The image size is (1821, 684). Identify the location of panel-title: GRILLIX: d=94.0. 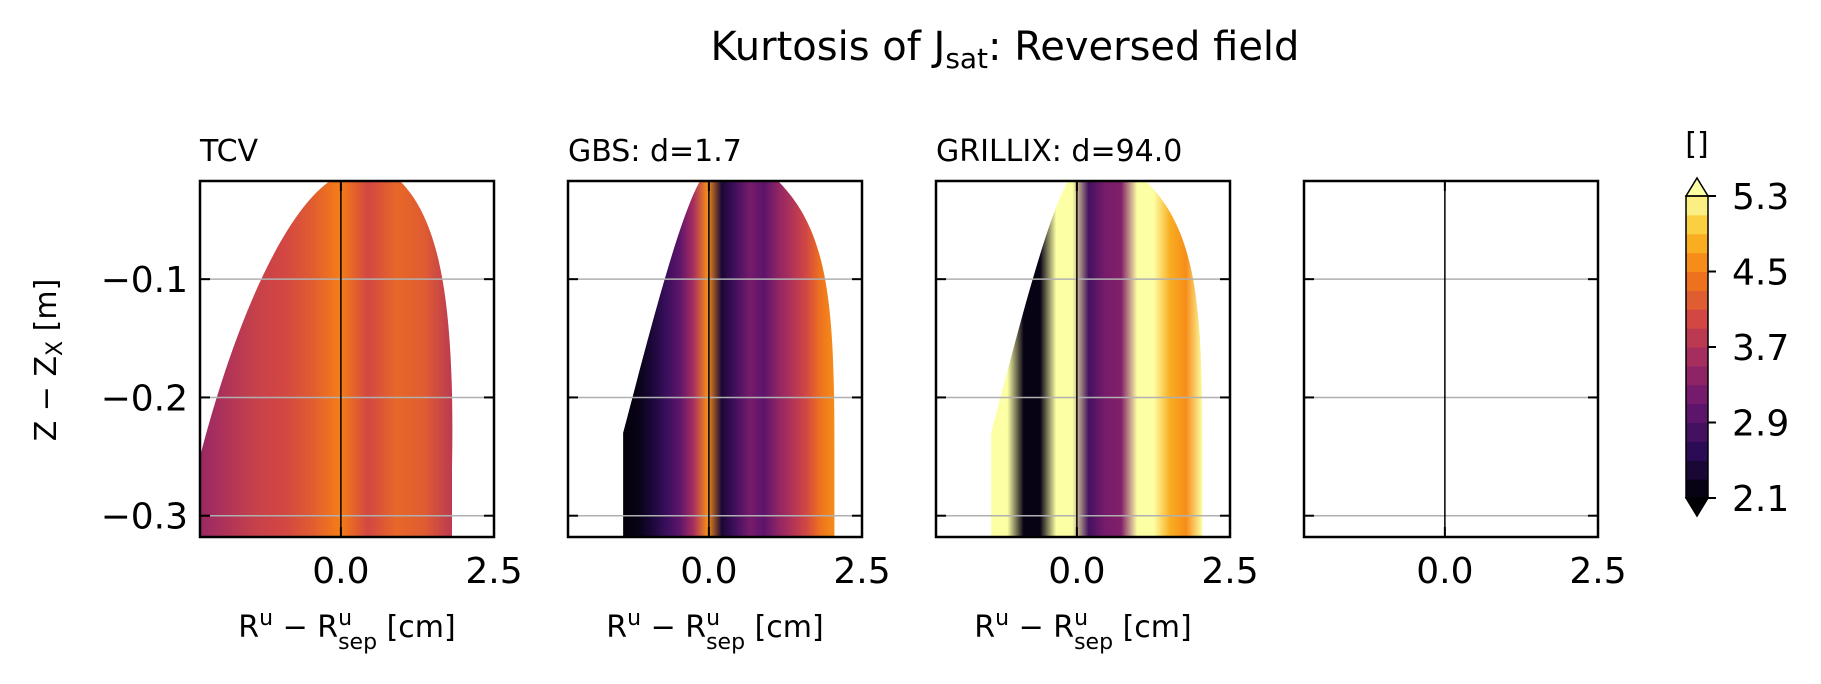
(1059, 151).